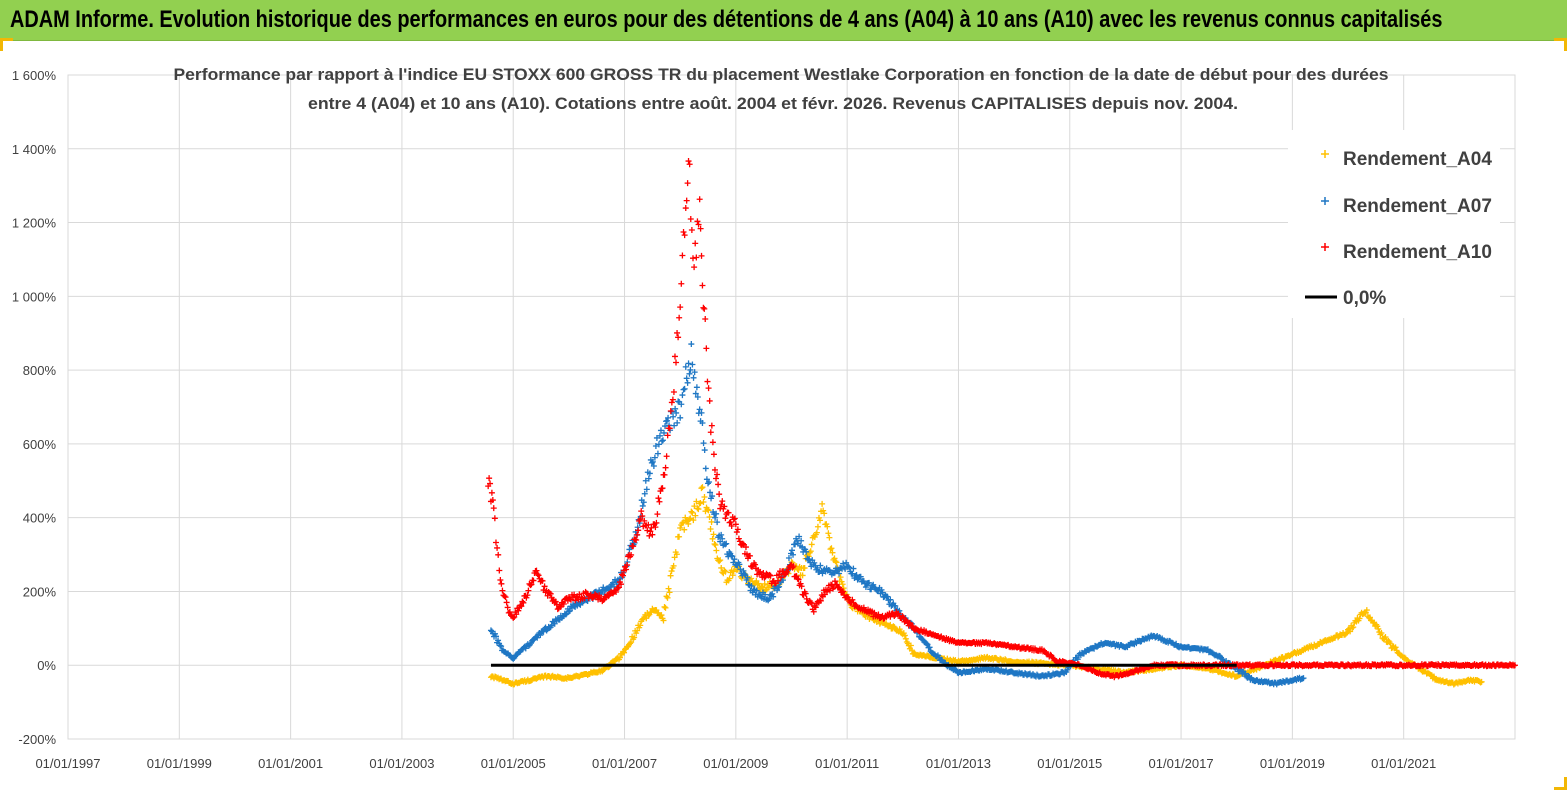  What do you see at coordinates (40, 518) in the screenshot?
I see `y-tick-label: 400%` at bounding box center [40, 518].